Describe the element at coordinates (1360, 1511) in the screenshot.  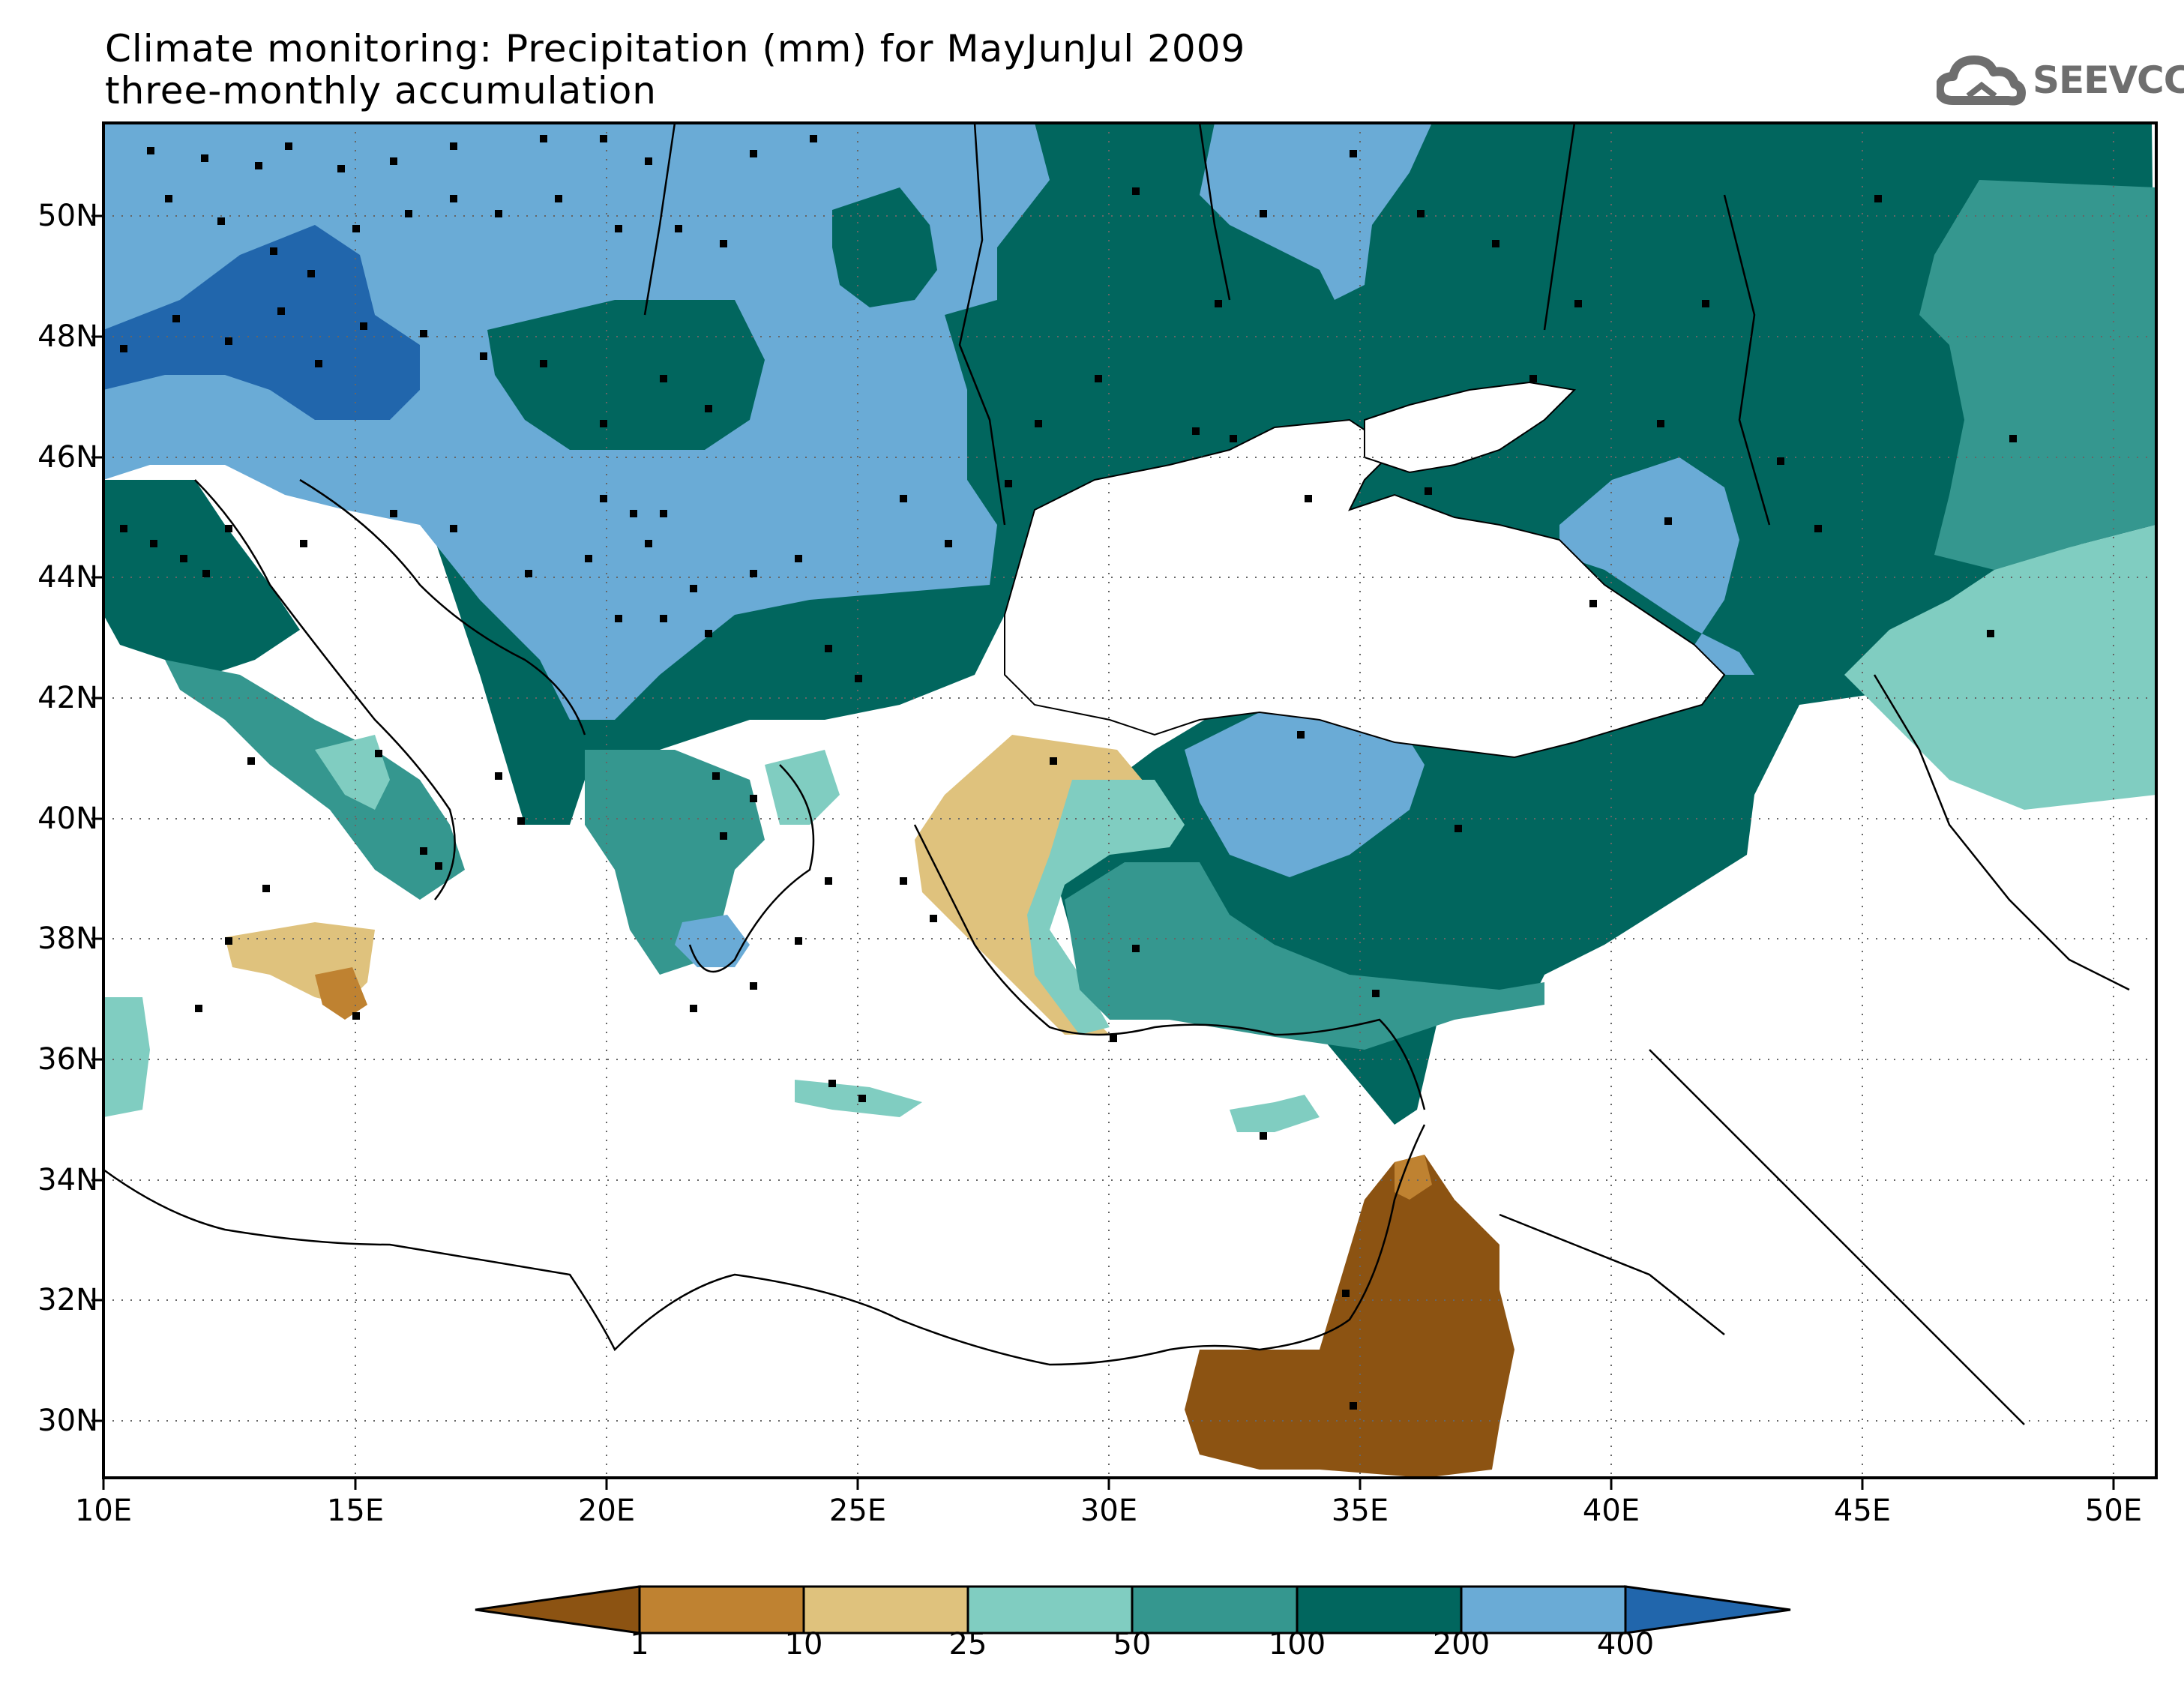
I see `x-tick-label: 35E` at that location.